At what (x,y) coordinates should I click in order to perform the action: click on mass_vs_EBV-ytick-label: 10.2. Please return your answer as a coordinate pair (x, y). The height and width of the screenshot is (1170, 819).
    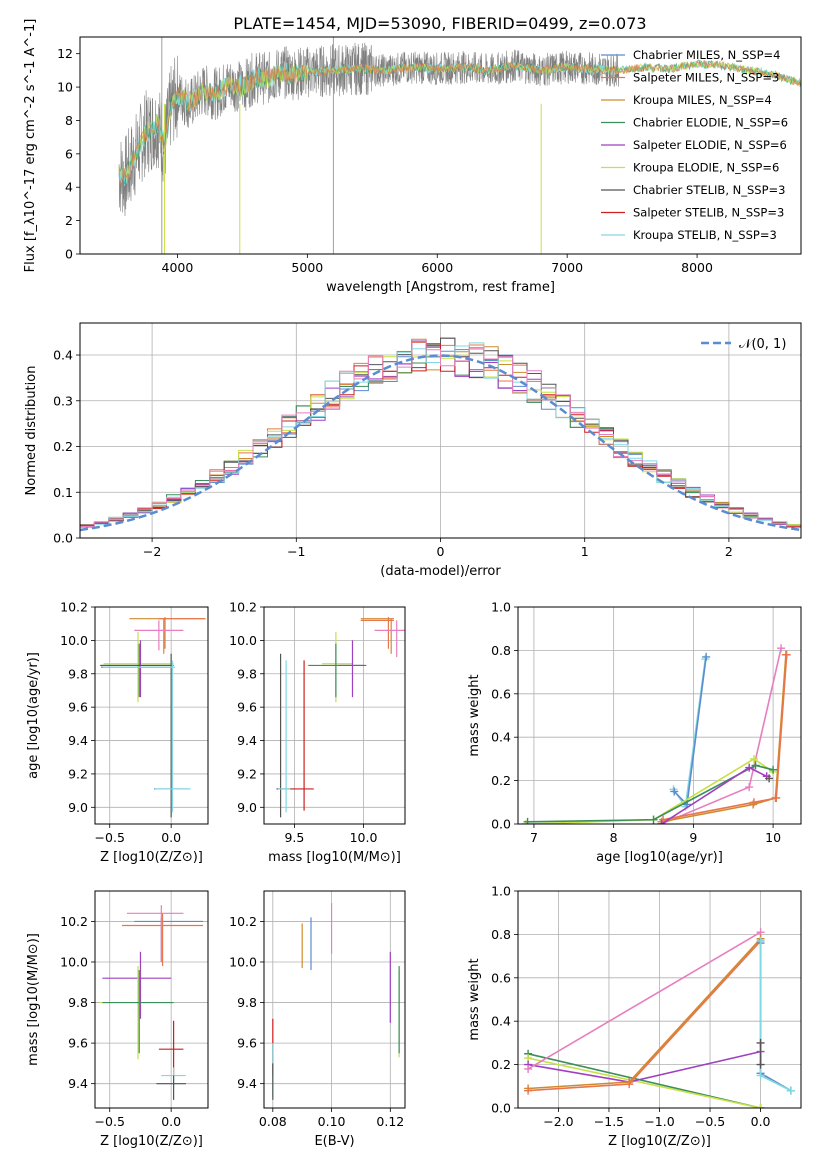
    Looking at the image, I should click on (243, 921).